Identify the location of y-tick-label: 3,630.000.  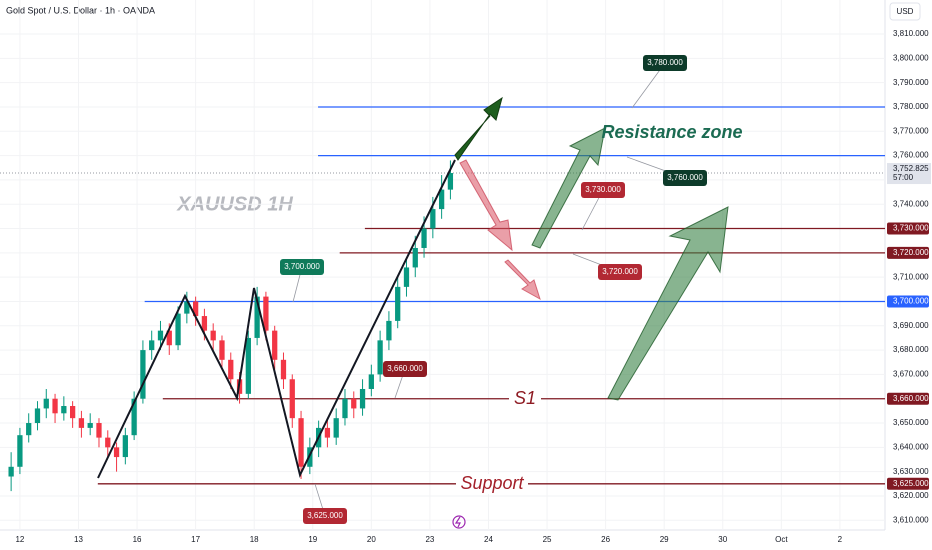
(911, 471).